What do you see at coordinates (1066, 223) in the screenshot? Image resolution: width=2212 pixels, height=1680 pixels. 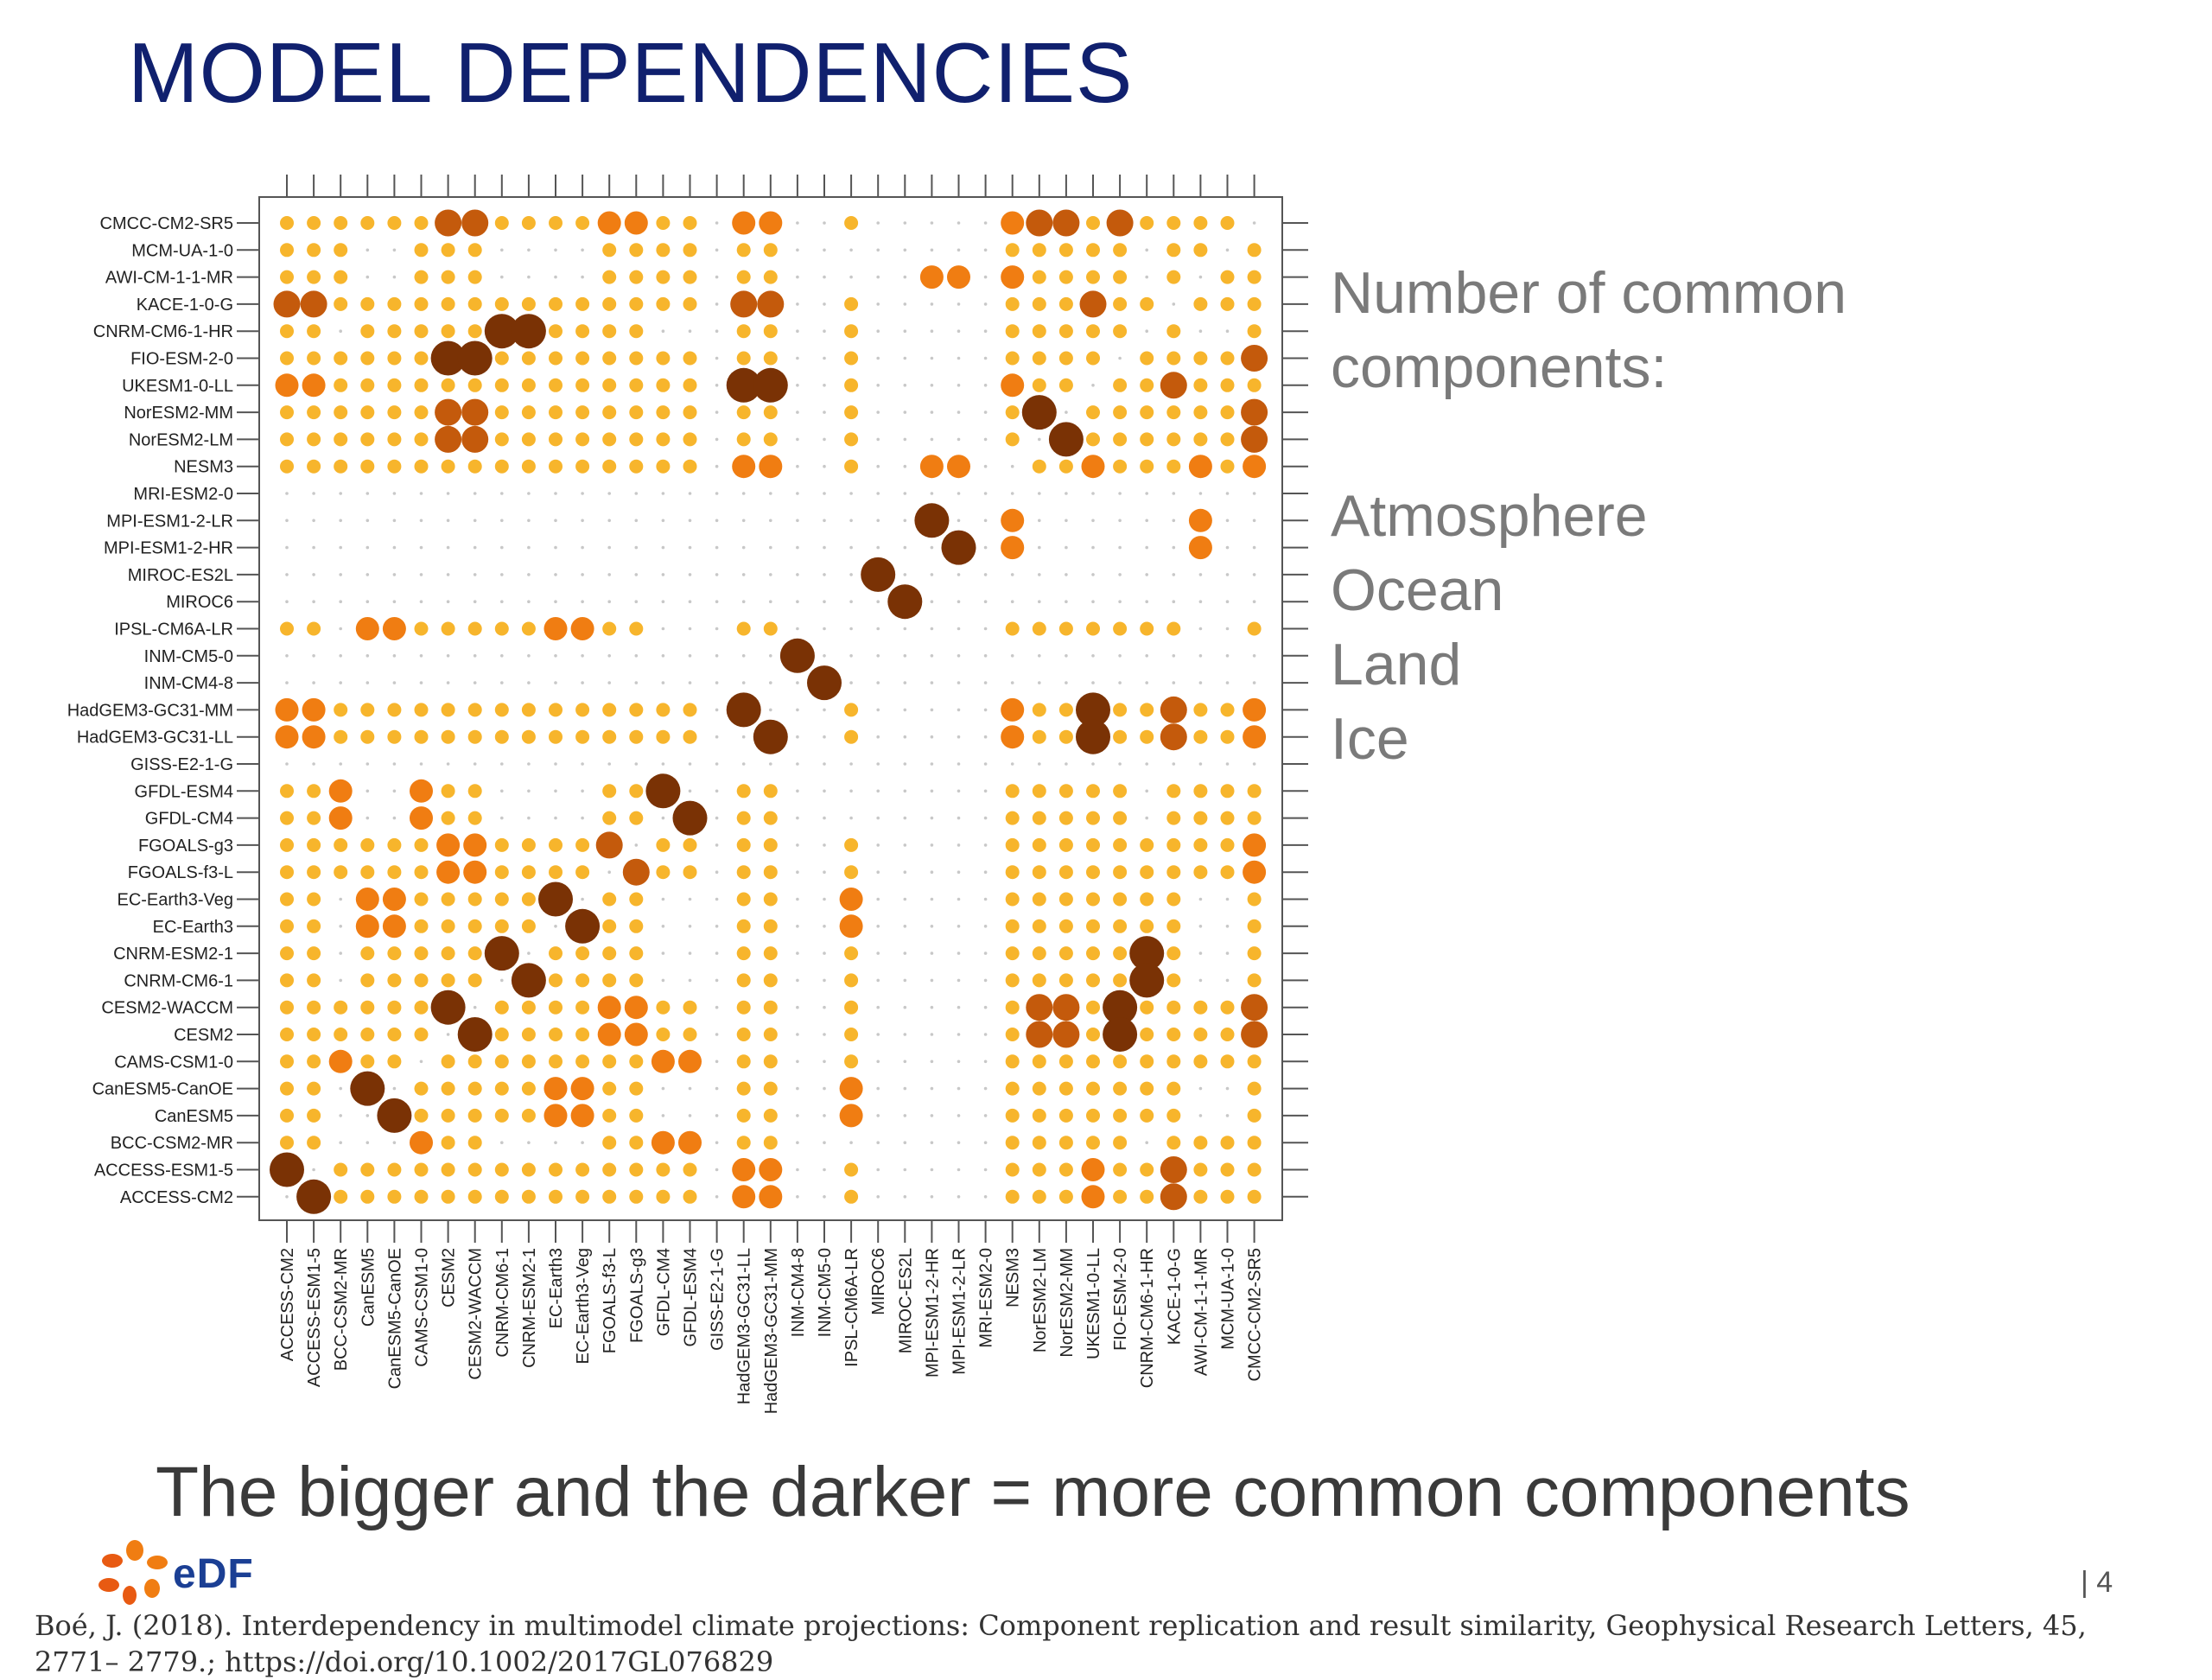 I see `bubble-3-components` at bounding box center [1066, 223].